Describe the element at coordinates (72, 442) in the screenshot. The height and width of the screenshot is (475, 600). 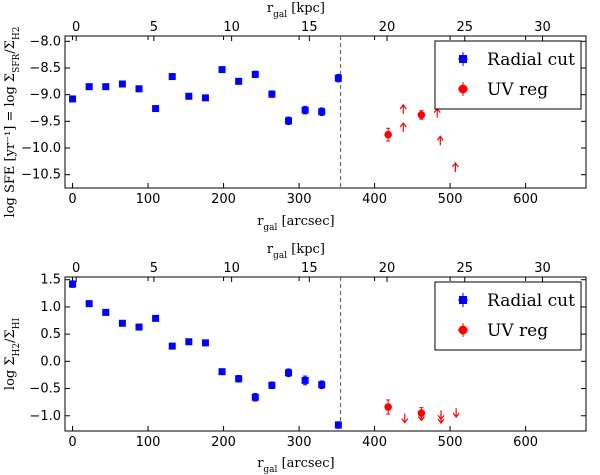
I see `x-tick-label: 0` at that location.